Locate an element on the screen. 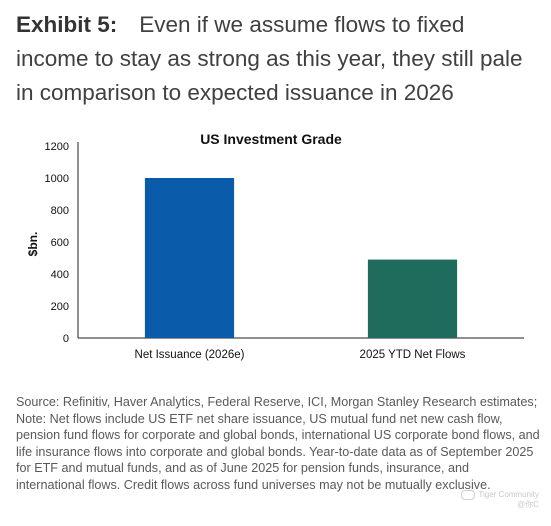  watermark-line-2: @你C is located at coordinates (528, 505).